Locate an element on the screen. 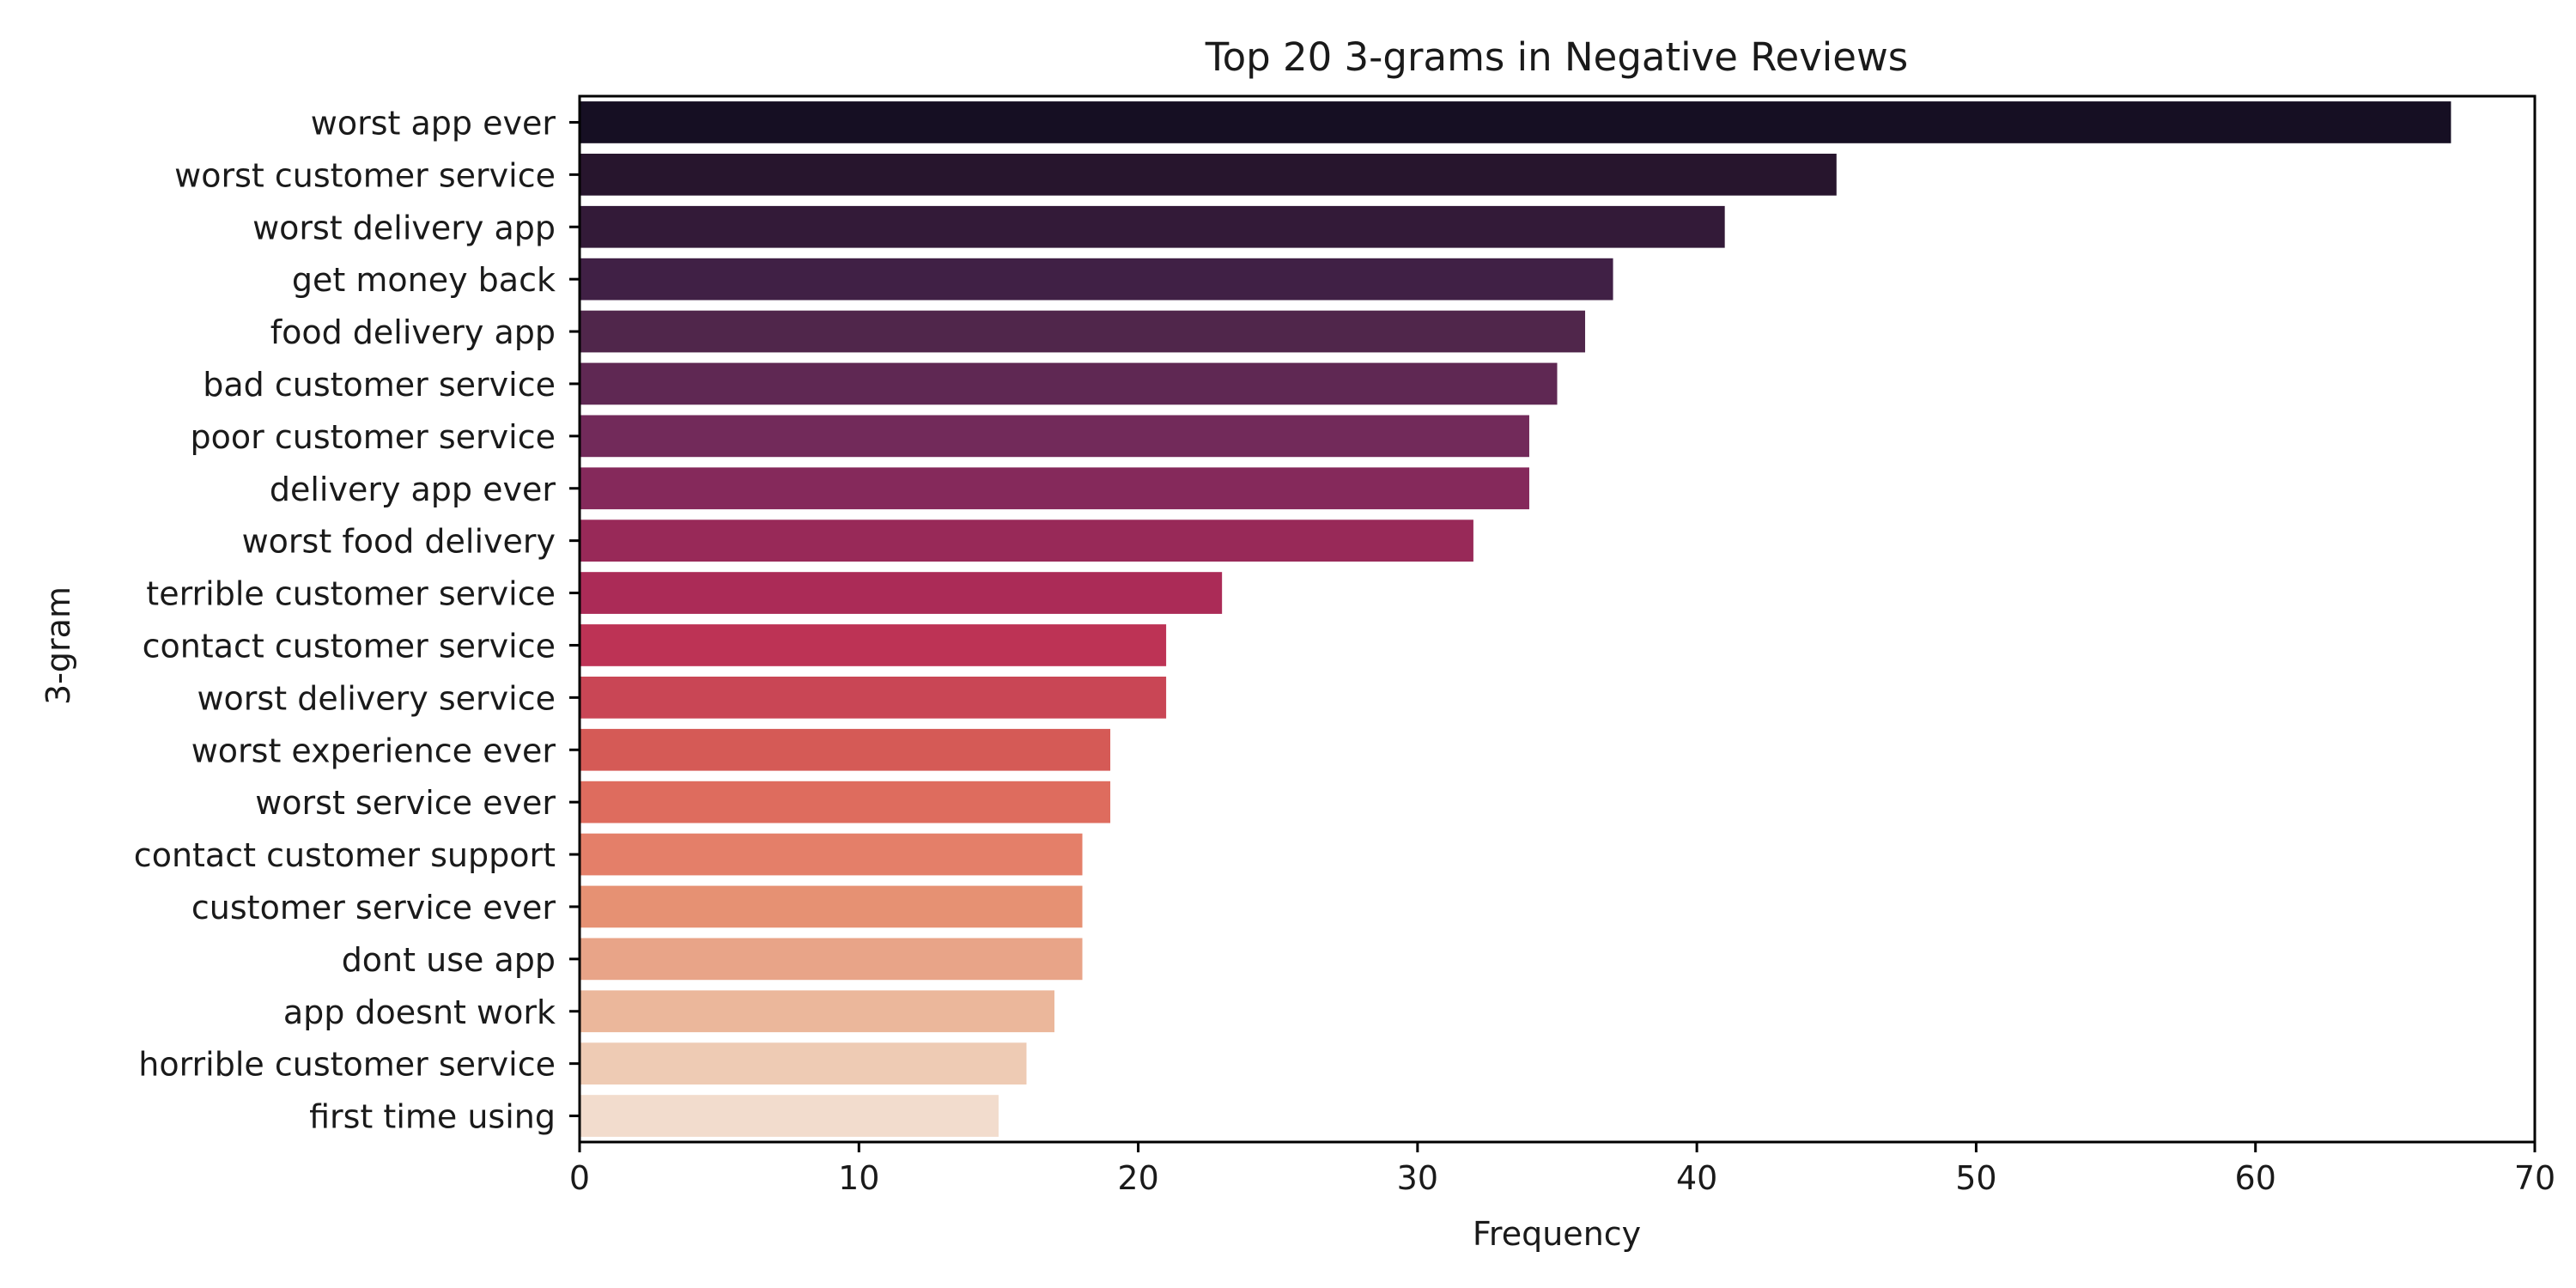 The image size is (2576, 1288). x-axis-label: Frequency is located at coordinates (1557, 1234).